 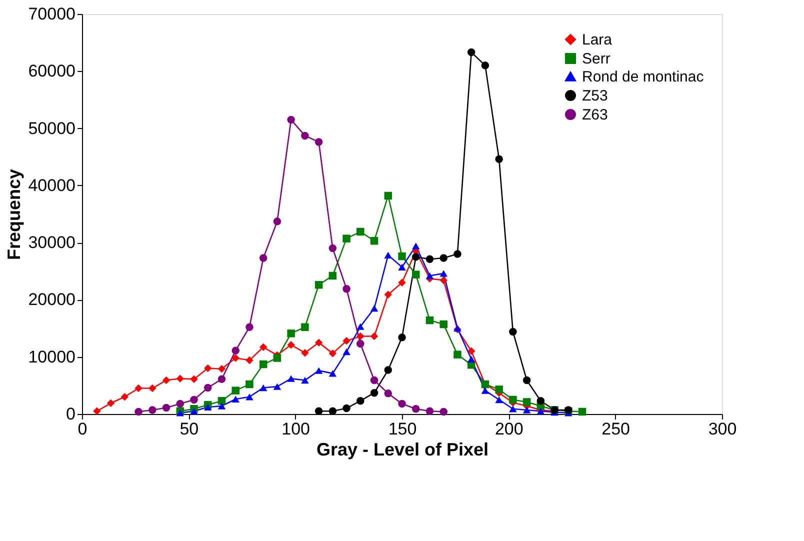 I want to click on legend-label: Z53, so click(x=595, y=96).